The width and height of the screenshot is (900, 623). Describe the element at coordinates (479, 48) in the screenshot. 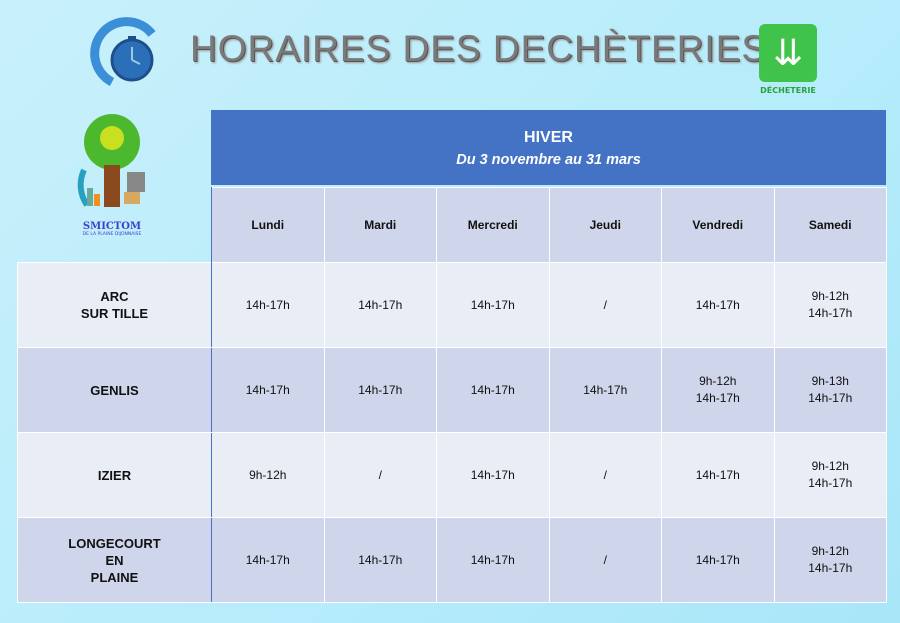

I see `page-title: HORAIRES DES DECHÈTERIES` at that location.